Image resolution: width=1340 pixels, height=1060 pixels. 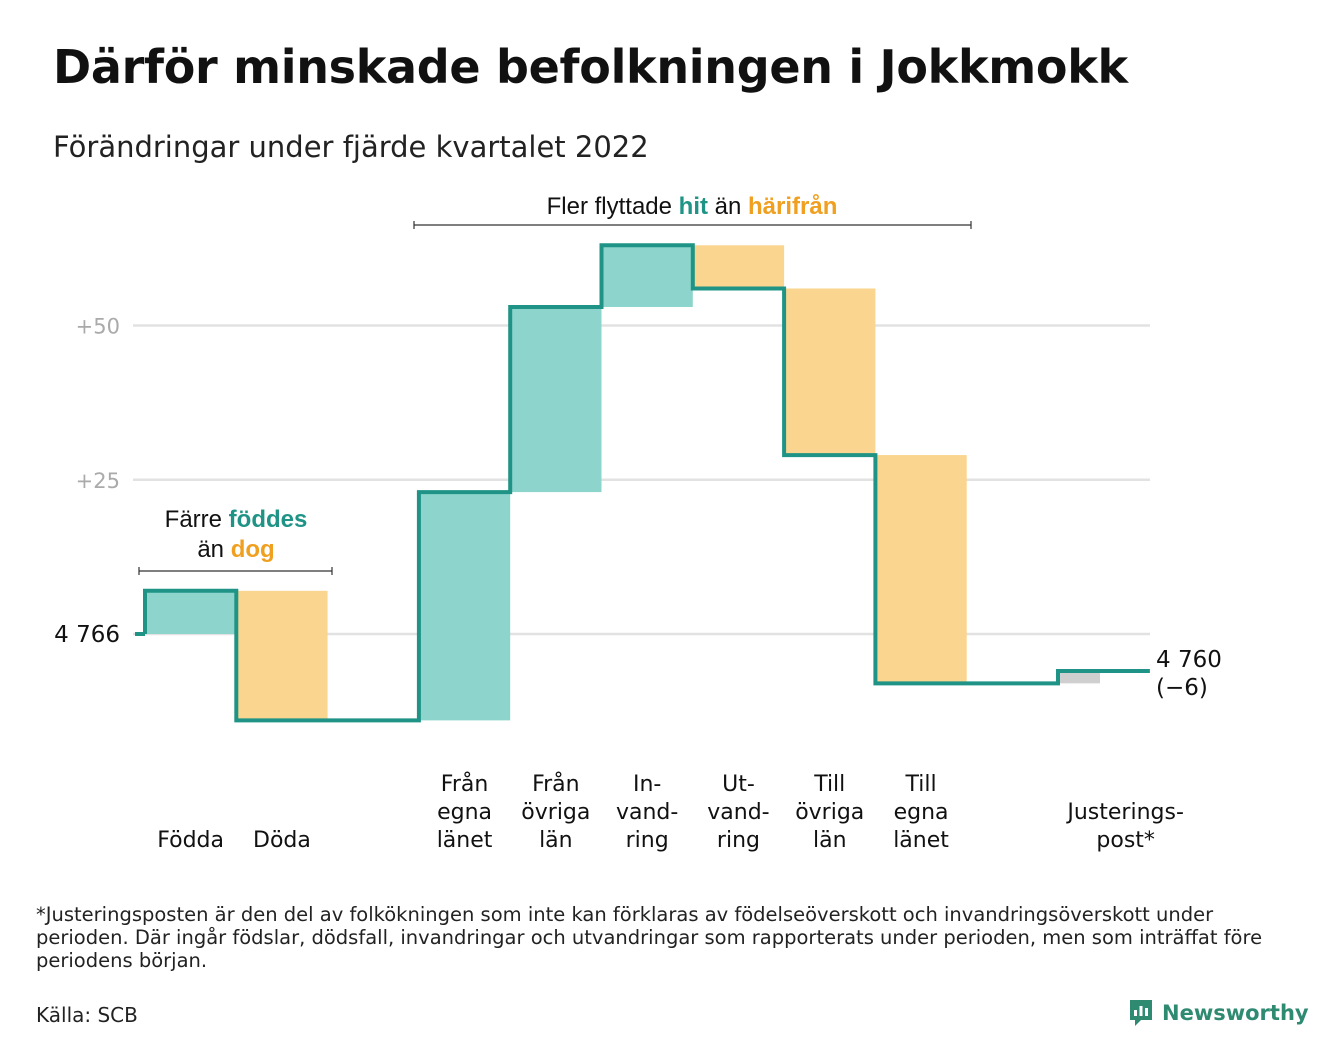 What do you see at coordinates (1125, 840) in the screenshot?
I see `category-label: post*` at bounding box center [1125, 840].